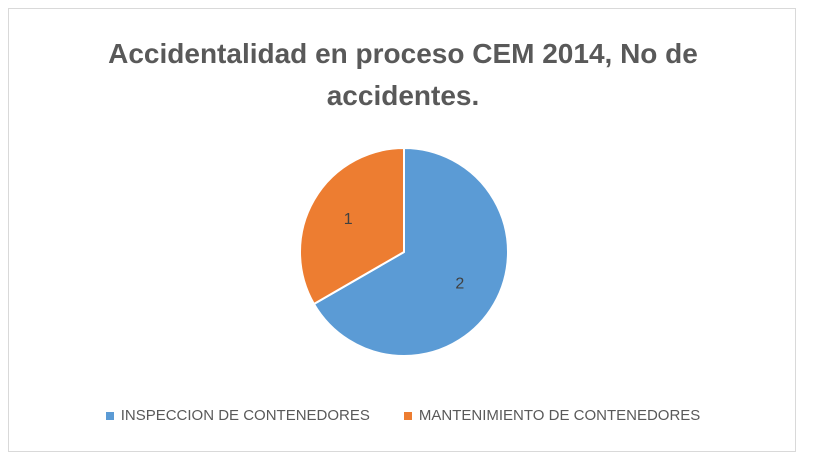 The height and width of the screenshot is (461, 813). What do you see at coordinates (559, 415) in the screenshot?
I see `legend-label-2: MANTENIMIENTO DE CONTENEDORES` at bounding box center [559, 415].